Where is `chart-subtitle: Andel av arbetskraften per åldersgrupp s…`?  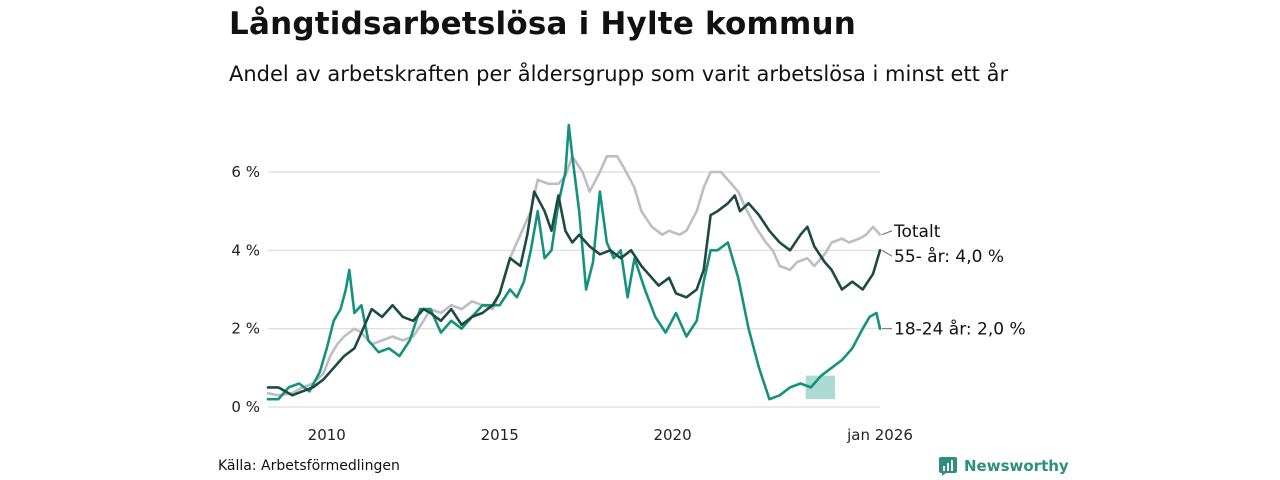
chart-subtitle: Andel av arbetskraften per åldersgrupp s… is located at coordinates (619, 74).